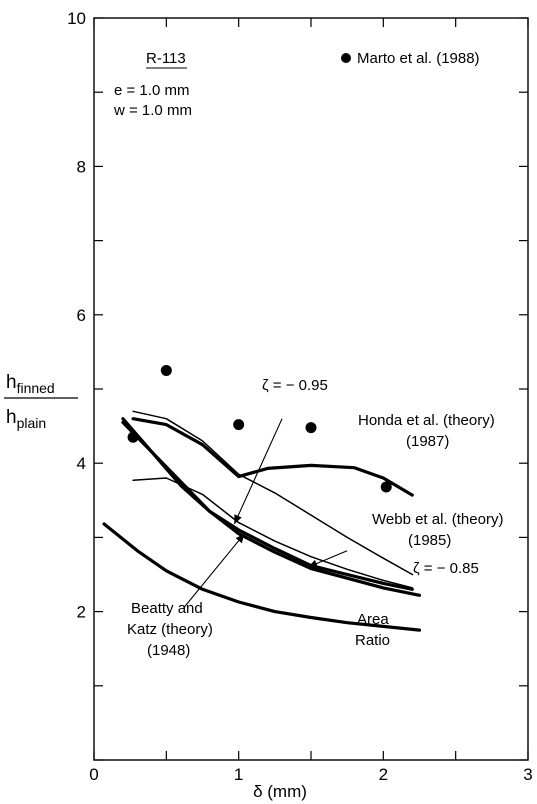 This screenshot has width=537, height=804. I want to click on annotation-arrows, so click(265, 513).